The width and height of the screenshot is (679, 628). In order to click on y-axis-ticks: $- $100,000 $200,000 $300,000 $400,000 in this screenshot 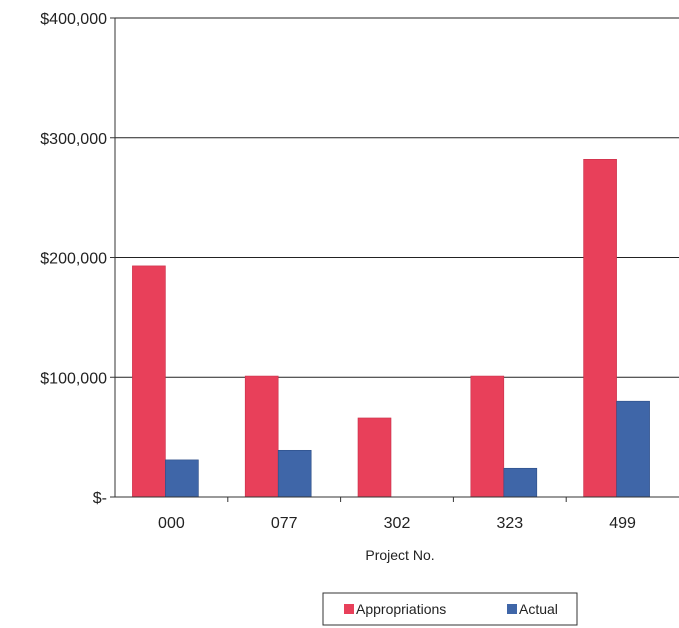, I will do `click(77, 259)`.